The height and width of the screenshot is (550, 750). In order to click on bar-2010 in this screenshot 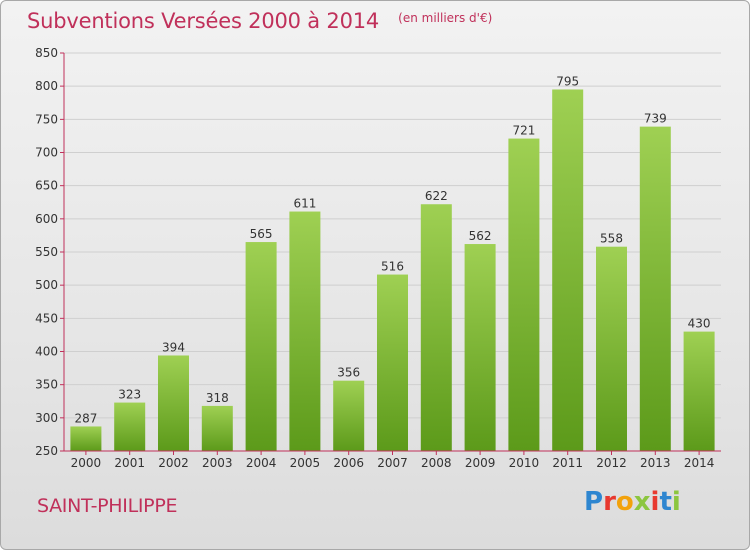, I will do `click(524, 294)`.